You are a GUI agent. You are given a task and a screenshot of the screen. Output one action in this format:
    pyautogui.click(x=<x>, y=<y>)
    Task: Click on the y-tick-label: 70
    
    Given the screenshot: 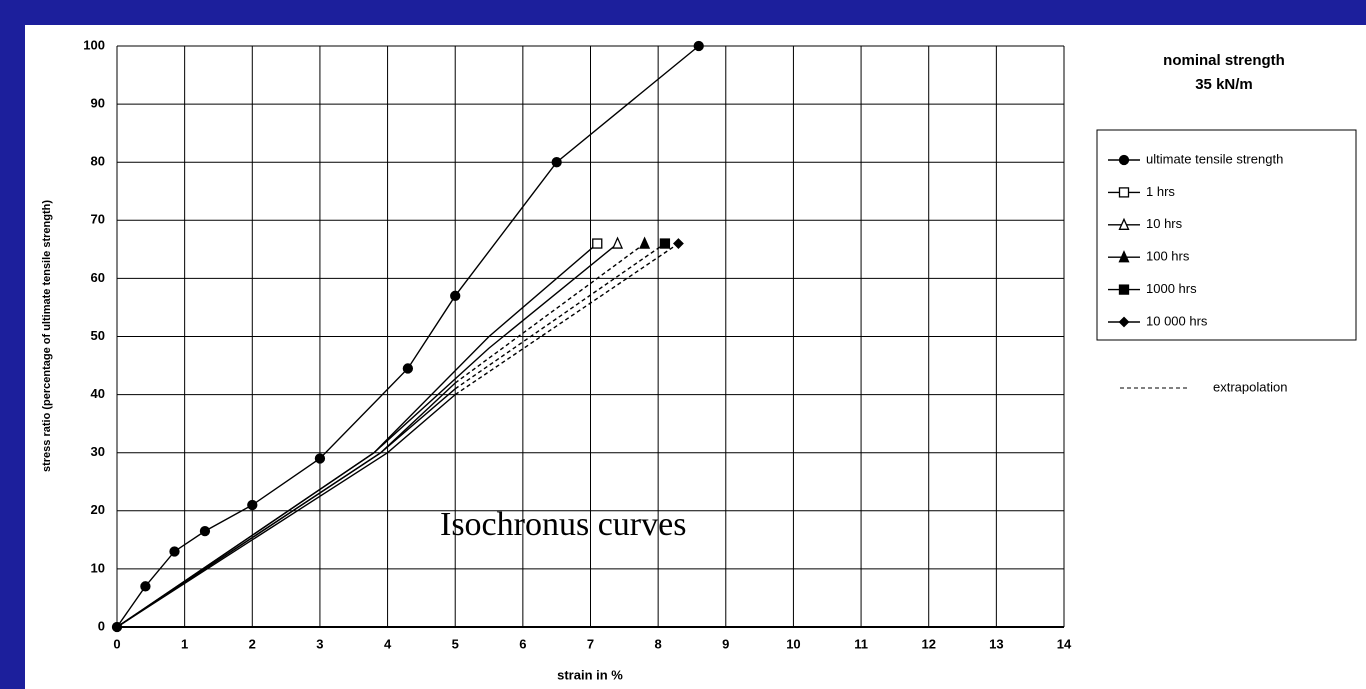 What is the action you would take?
    pyautogui.click(x=98, y=219)
    